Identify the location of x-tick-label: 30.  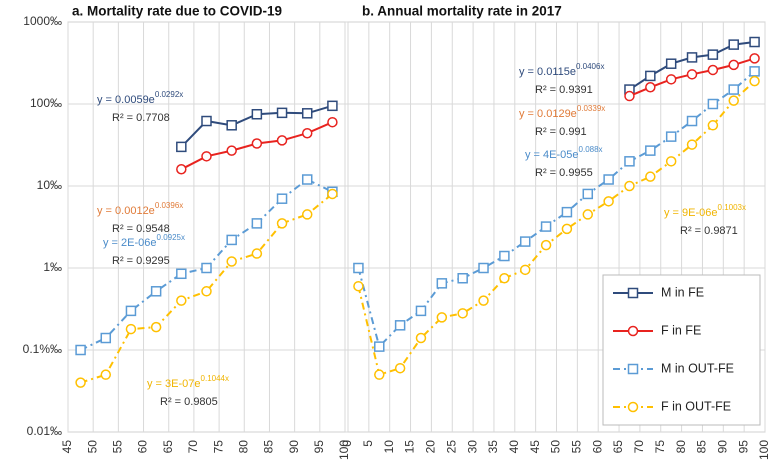
(472, 447).